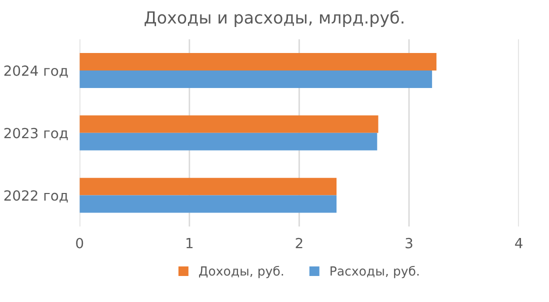 This screenshot has height=302, width=549. I want to click on y-tick-label: 2024 год, so click(36, 71).